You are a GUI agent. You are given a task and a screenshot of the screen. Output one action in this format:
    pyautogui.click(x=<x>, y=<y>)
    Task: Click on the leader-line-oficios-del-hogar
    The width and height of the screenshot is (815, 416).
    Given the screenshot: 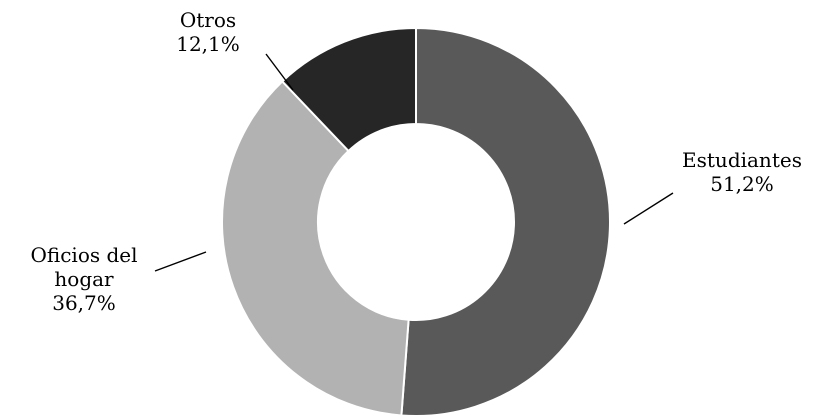 What is the action you would take?
    pyautogui.click(x=180, y=261)
    